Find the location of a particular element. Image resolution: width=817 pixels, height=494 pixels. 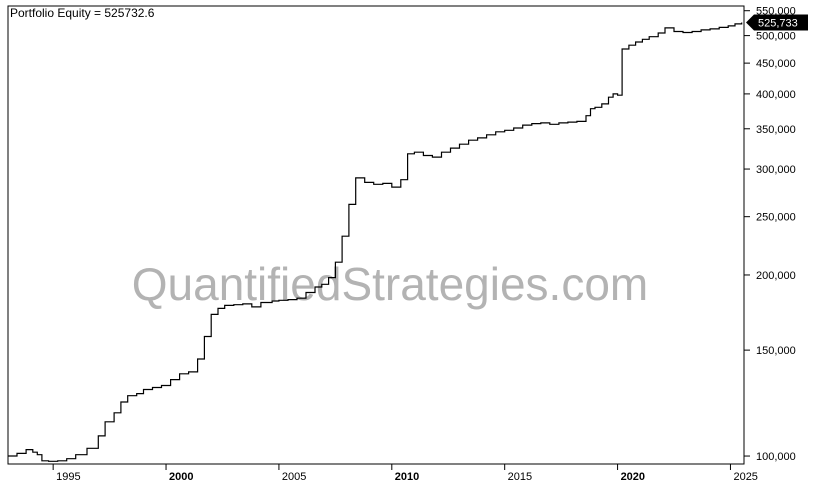

last-value-badge: 525,733 is located at coordinates (777, 22).